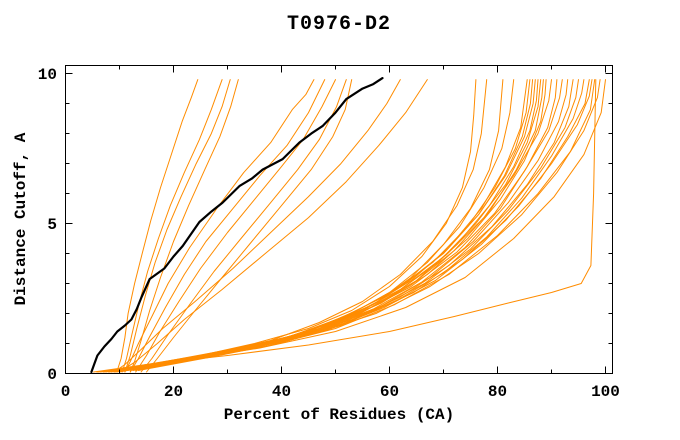 This screenshot has height=440, width=680. What do you see at coordinates (605, 392) in the screenshot?
I see `x-tick-label: 100` at bounding box center [605, 392].